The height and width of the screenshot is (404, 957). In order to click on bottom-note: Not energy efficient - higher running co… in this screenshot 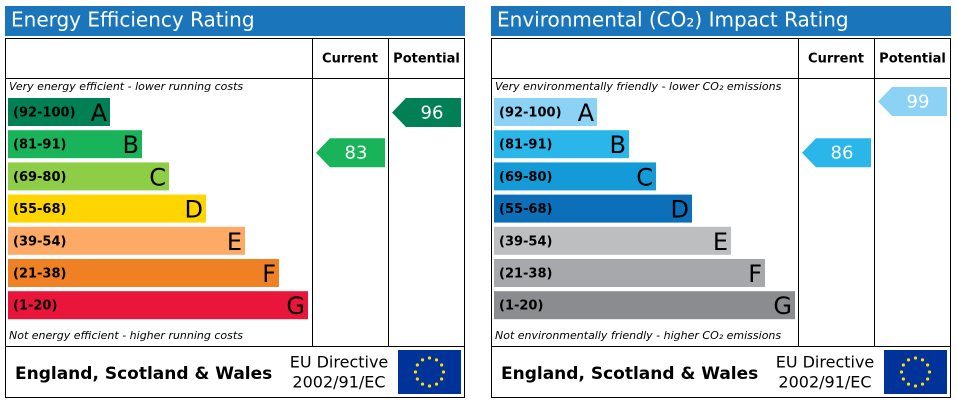, I will do `click(126, 335)`.